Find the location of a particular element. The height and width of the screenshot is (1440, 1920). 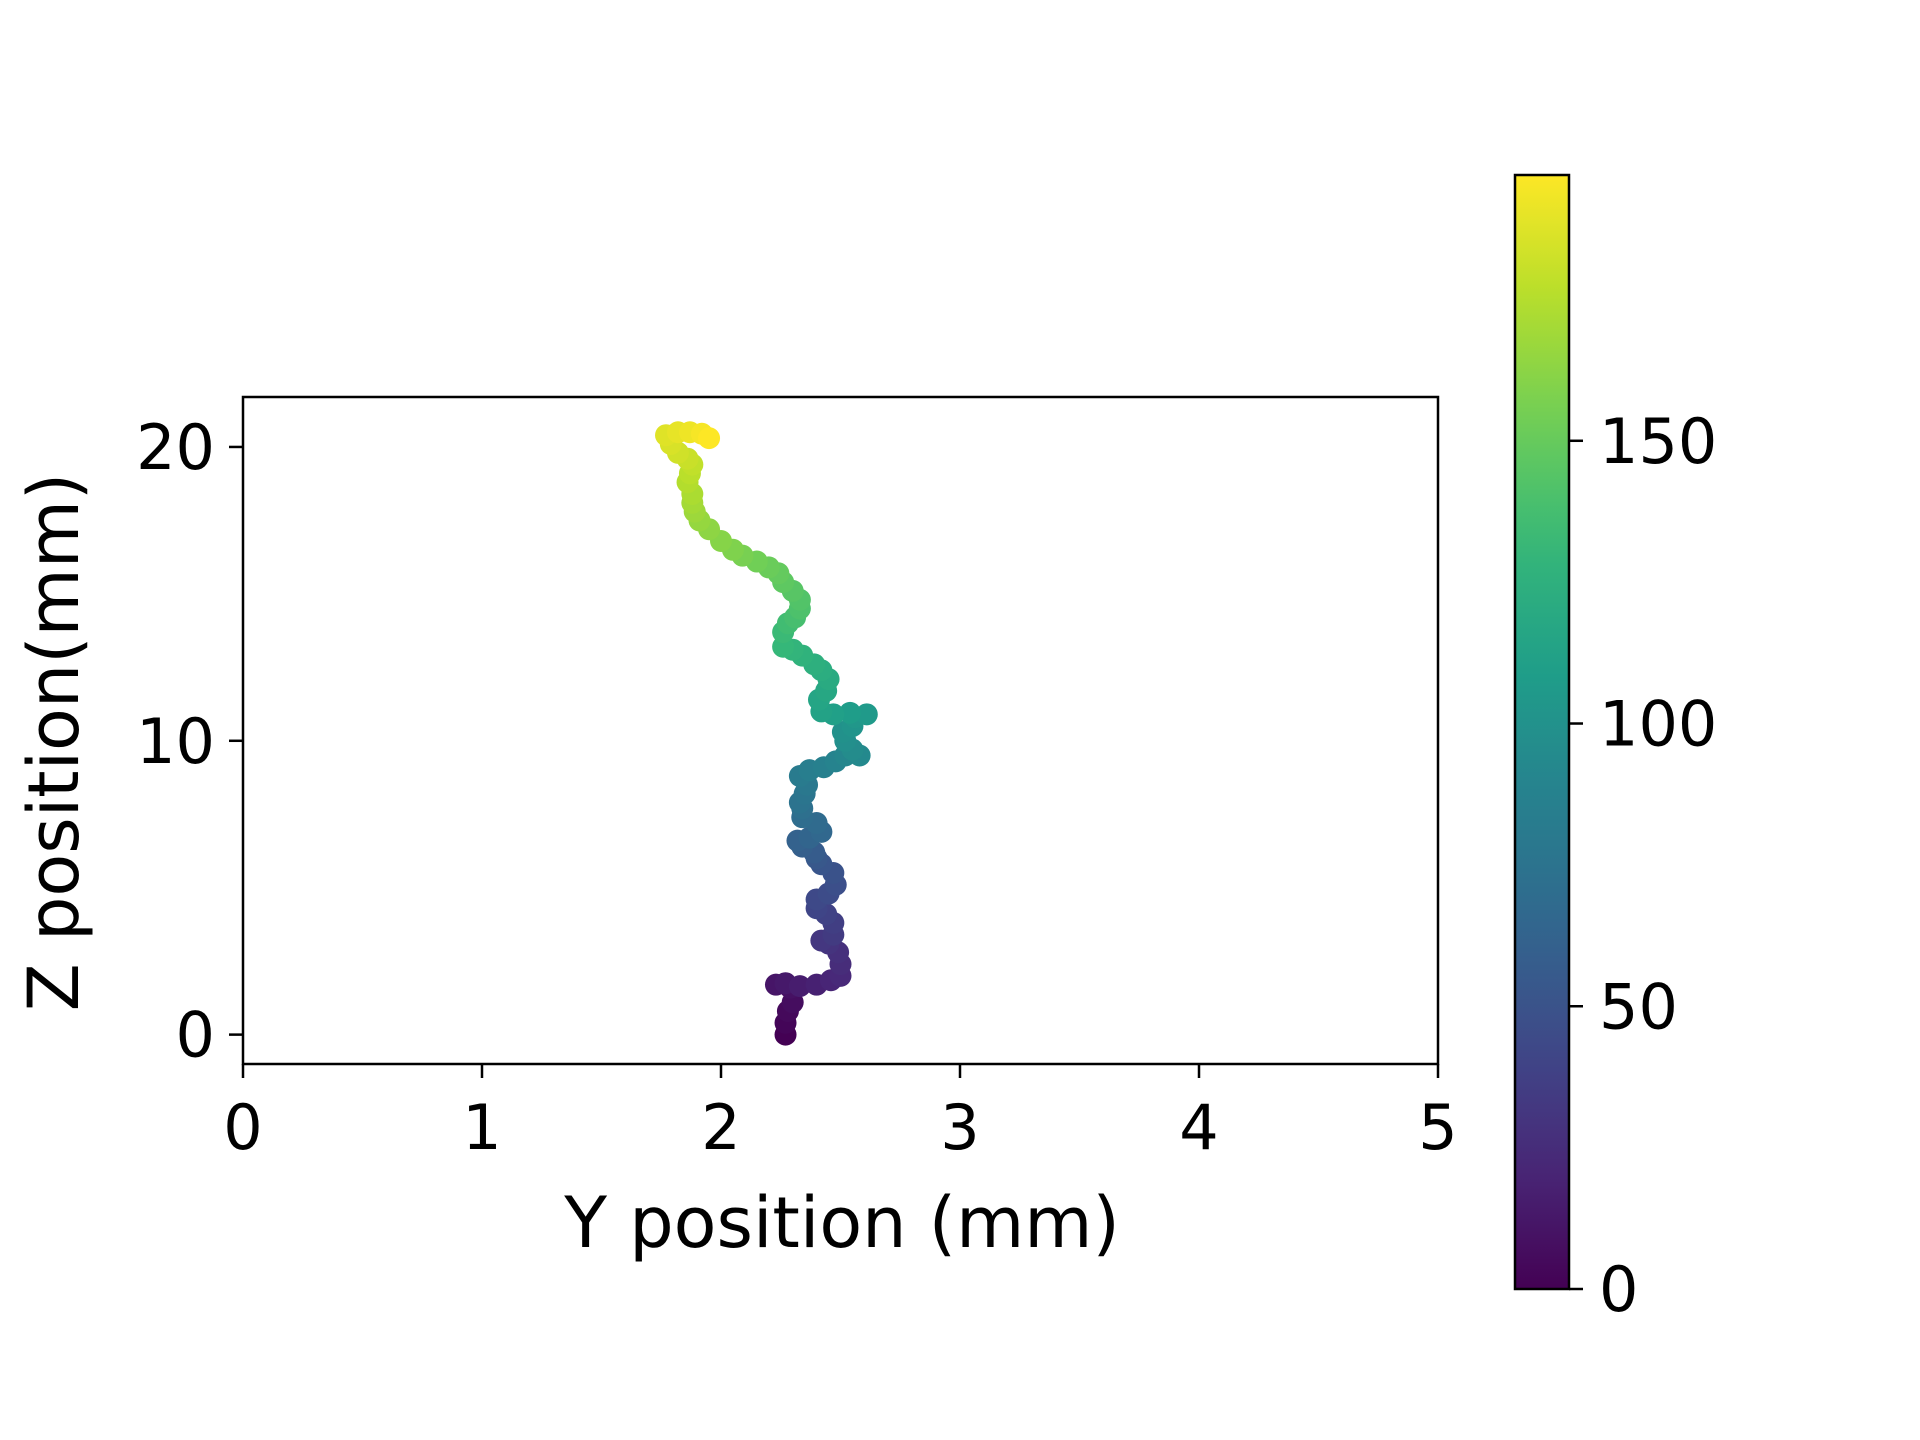

x-axis-label: Y position (mm) is located at coordinates (841, 1223).